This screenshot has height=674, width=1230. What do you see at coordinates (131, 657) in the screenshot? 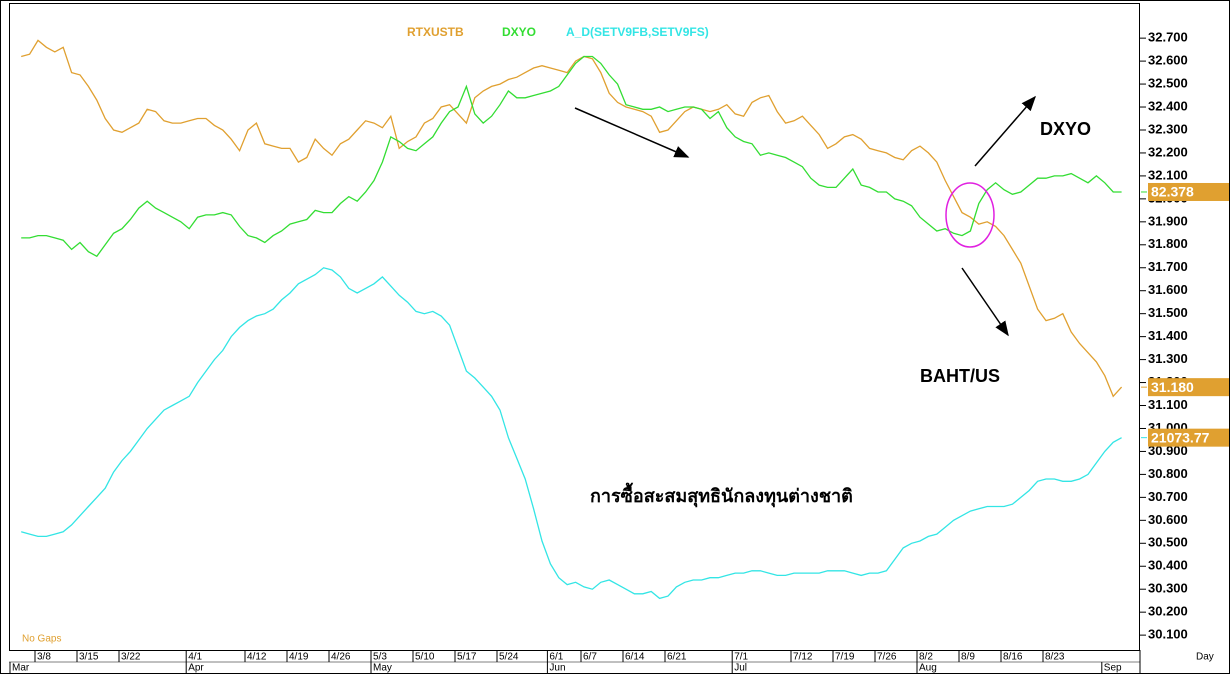
I see `x-tick-label: 3/22` at bounding box center [131, 657].